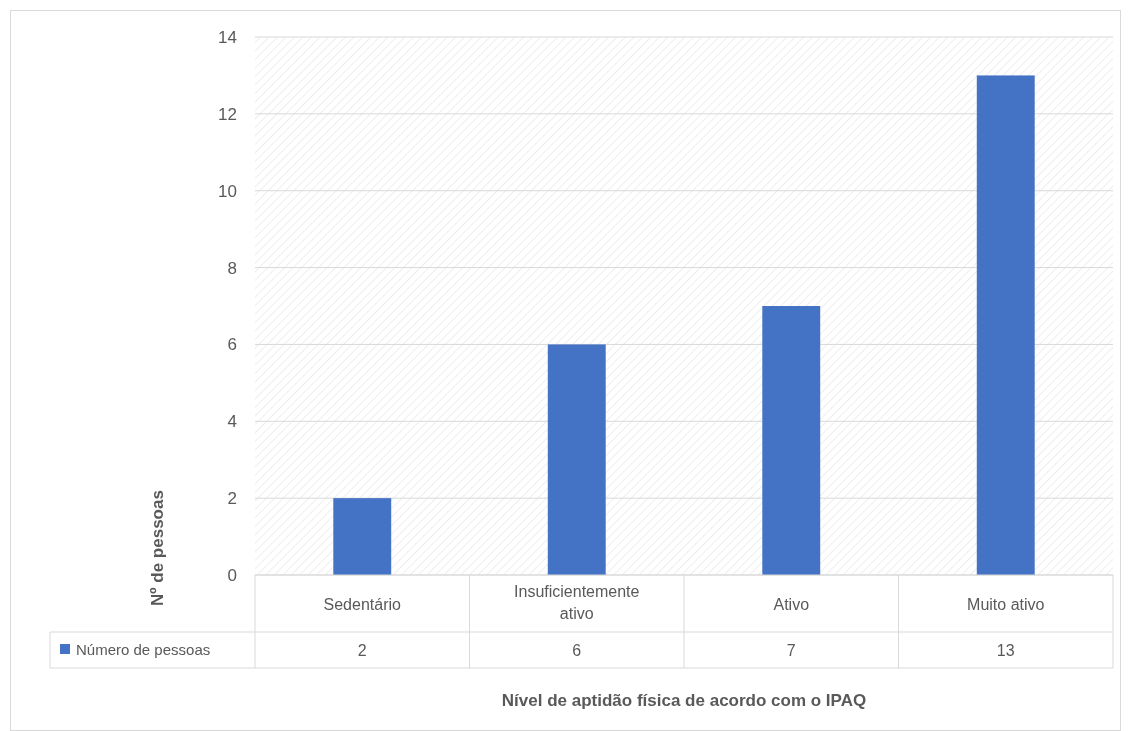  Describe the element at coordinates (227, 191) in the screenshot. I see `y-tick-label: 10` at that location.